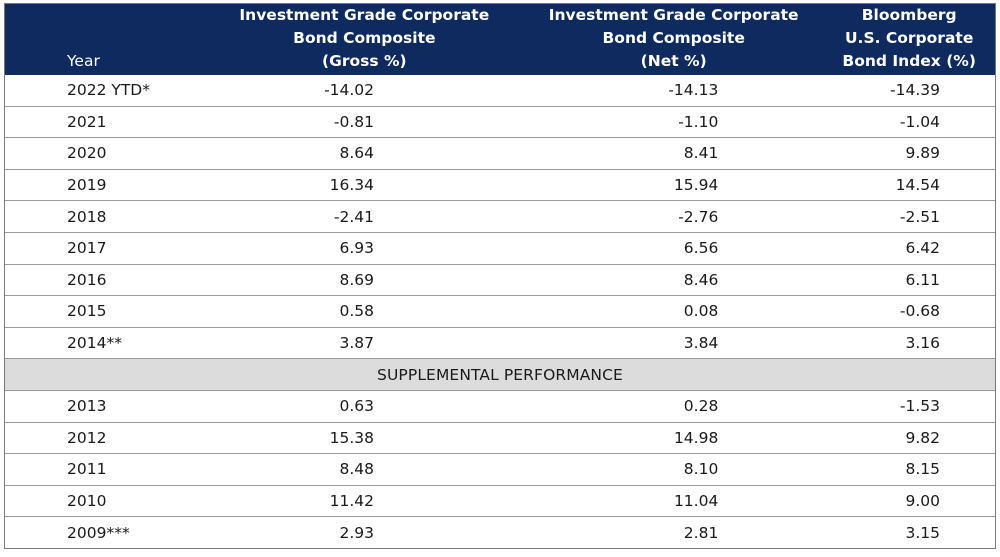 The image size is (1000, 557). What do you see at coordinates (364, 532) in the screenshot?
I see `gross-return-cell: 2.93` at bounding box center [364, 532].